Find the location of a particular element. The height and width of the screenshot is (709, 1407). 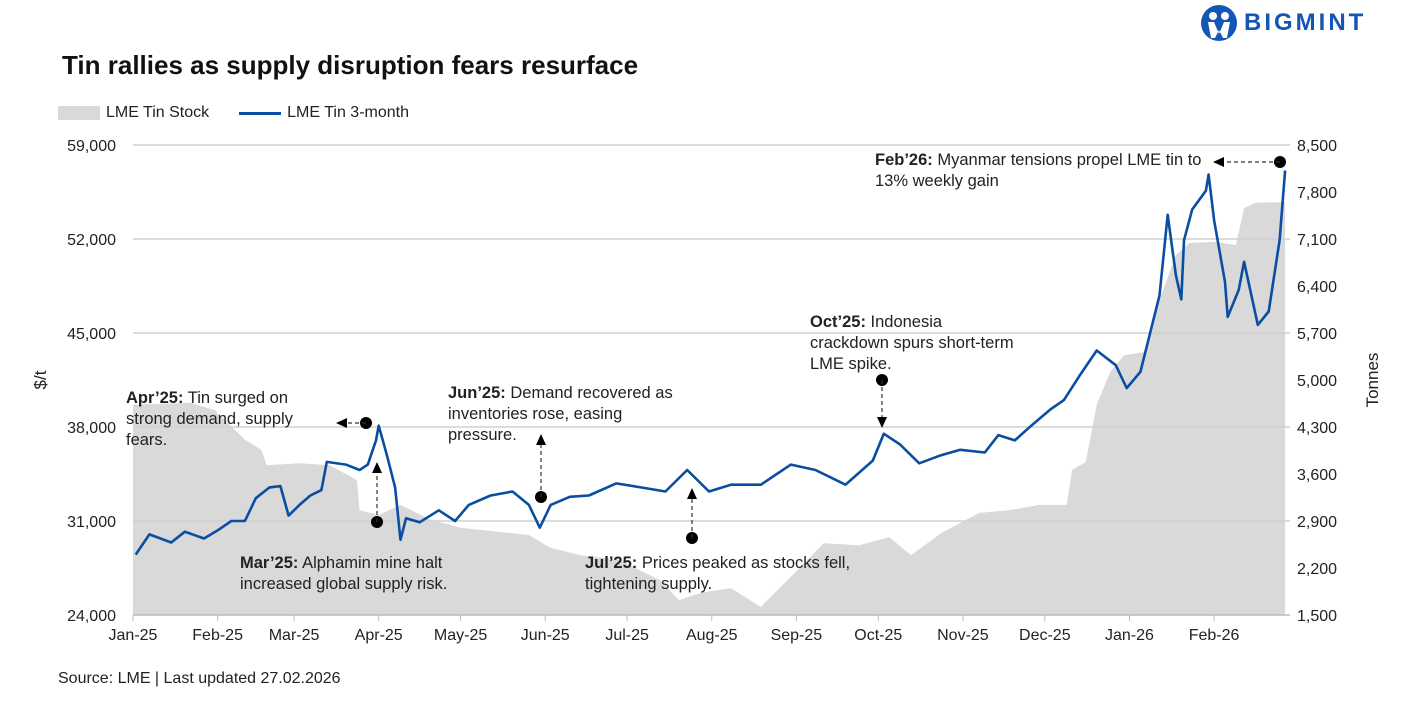

y2-tick-label: 7,800 is located at coordinates (1317, 193).